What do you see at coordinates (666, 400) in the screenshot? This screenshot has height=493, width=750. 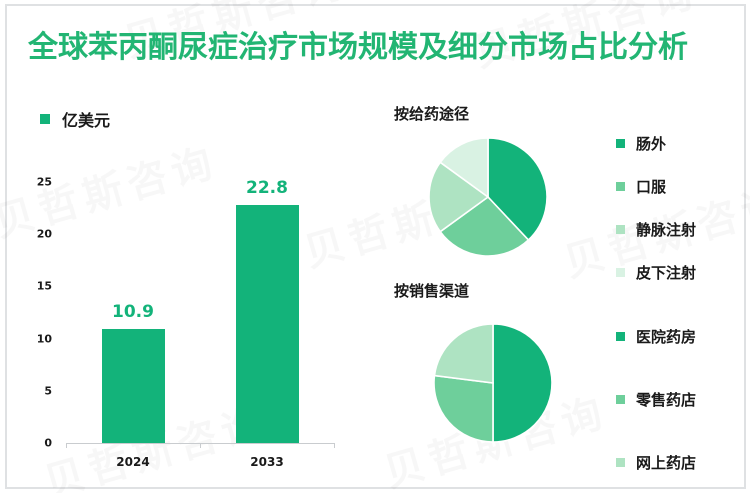 I see `legend-item-label: 零售药店` at bounding box center [666, 400].